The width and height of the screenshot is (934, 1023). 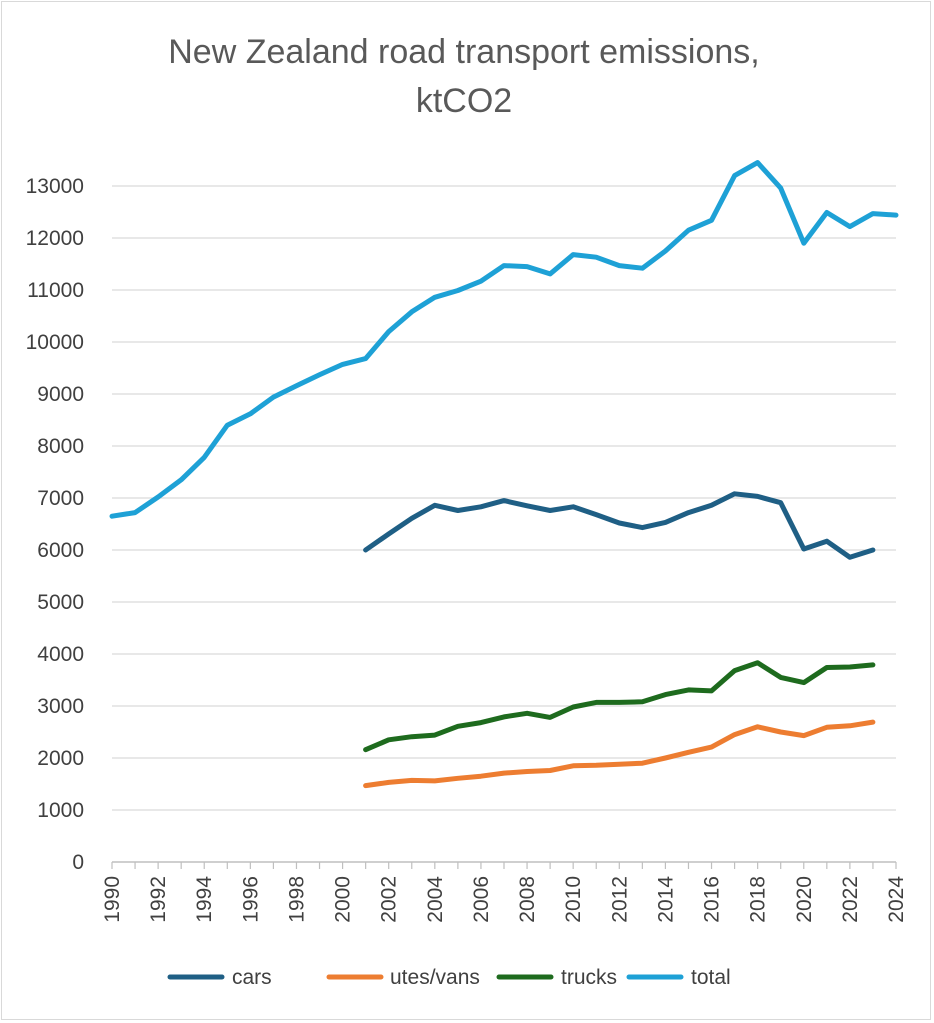 I want to click on x-tick-label: 2018, so click(x=758, y=899).